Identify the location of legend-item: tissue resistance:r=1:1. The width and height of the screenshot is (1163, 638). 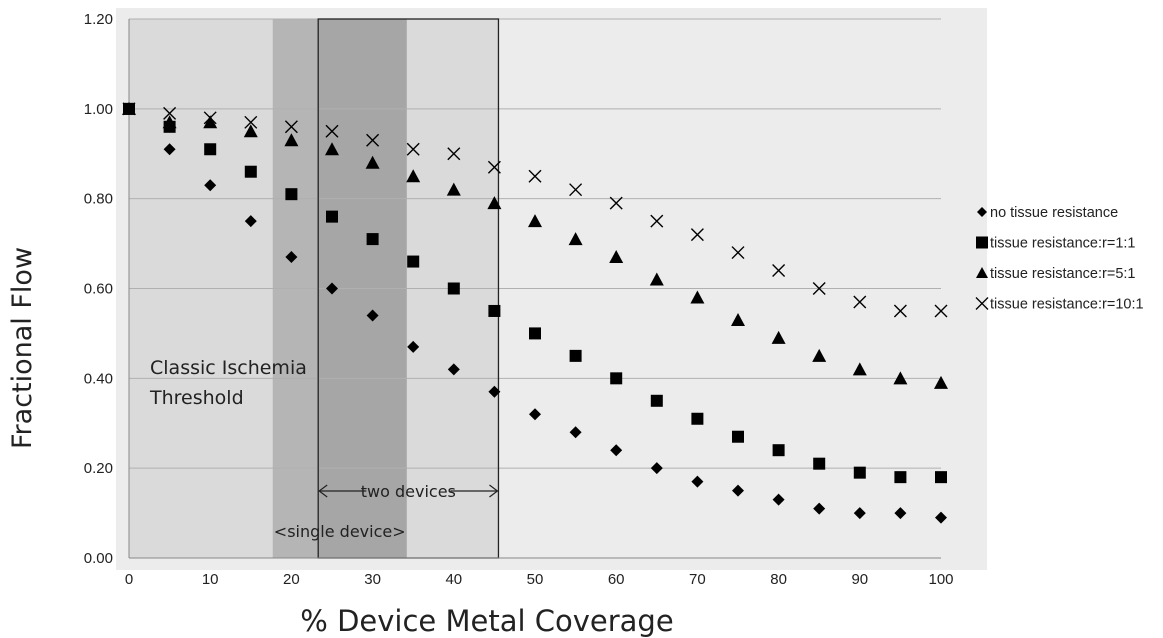
(1055, 244).